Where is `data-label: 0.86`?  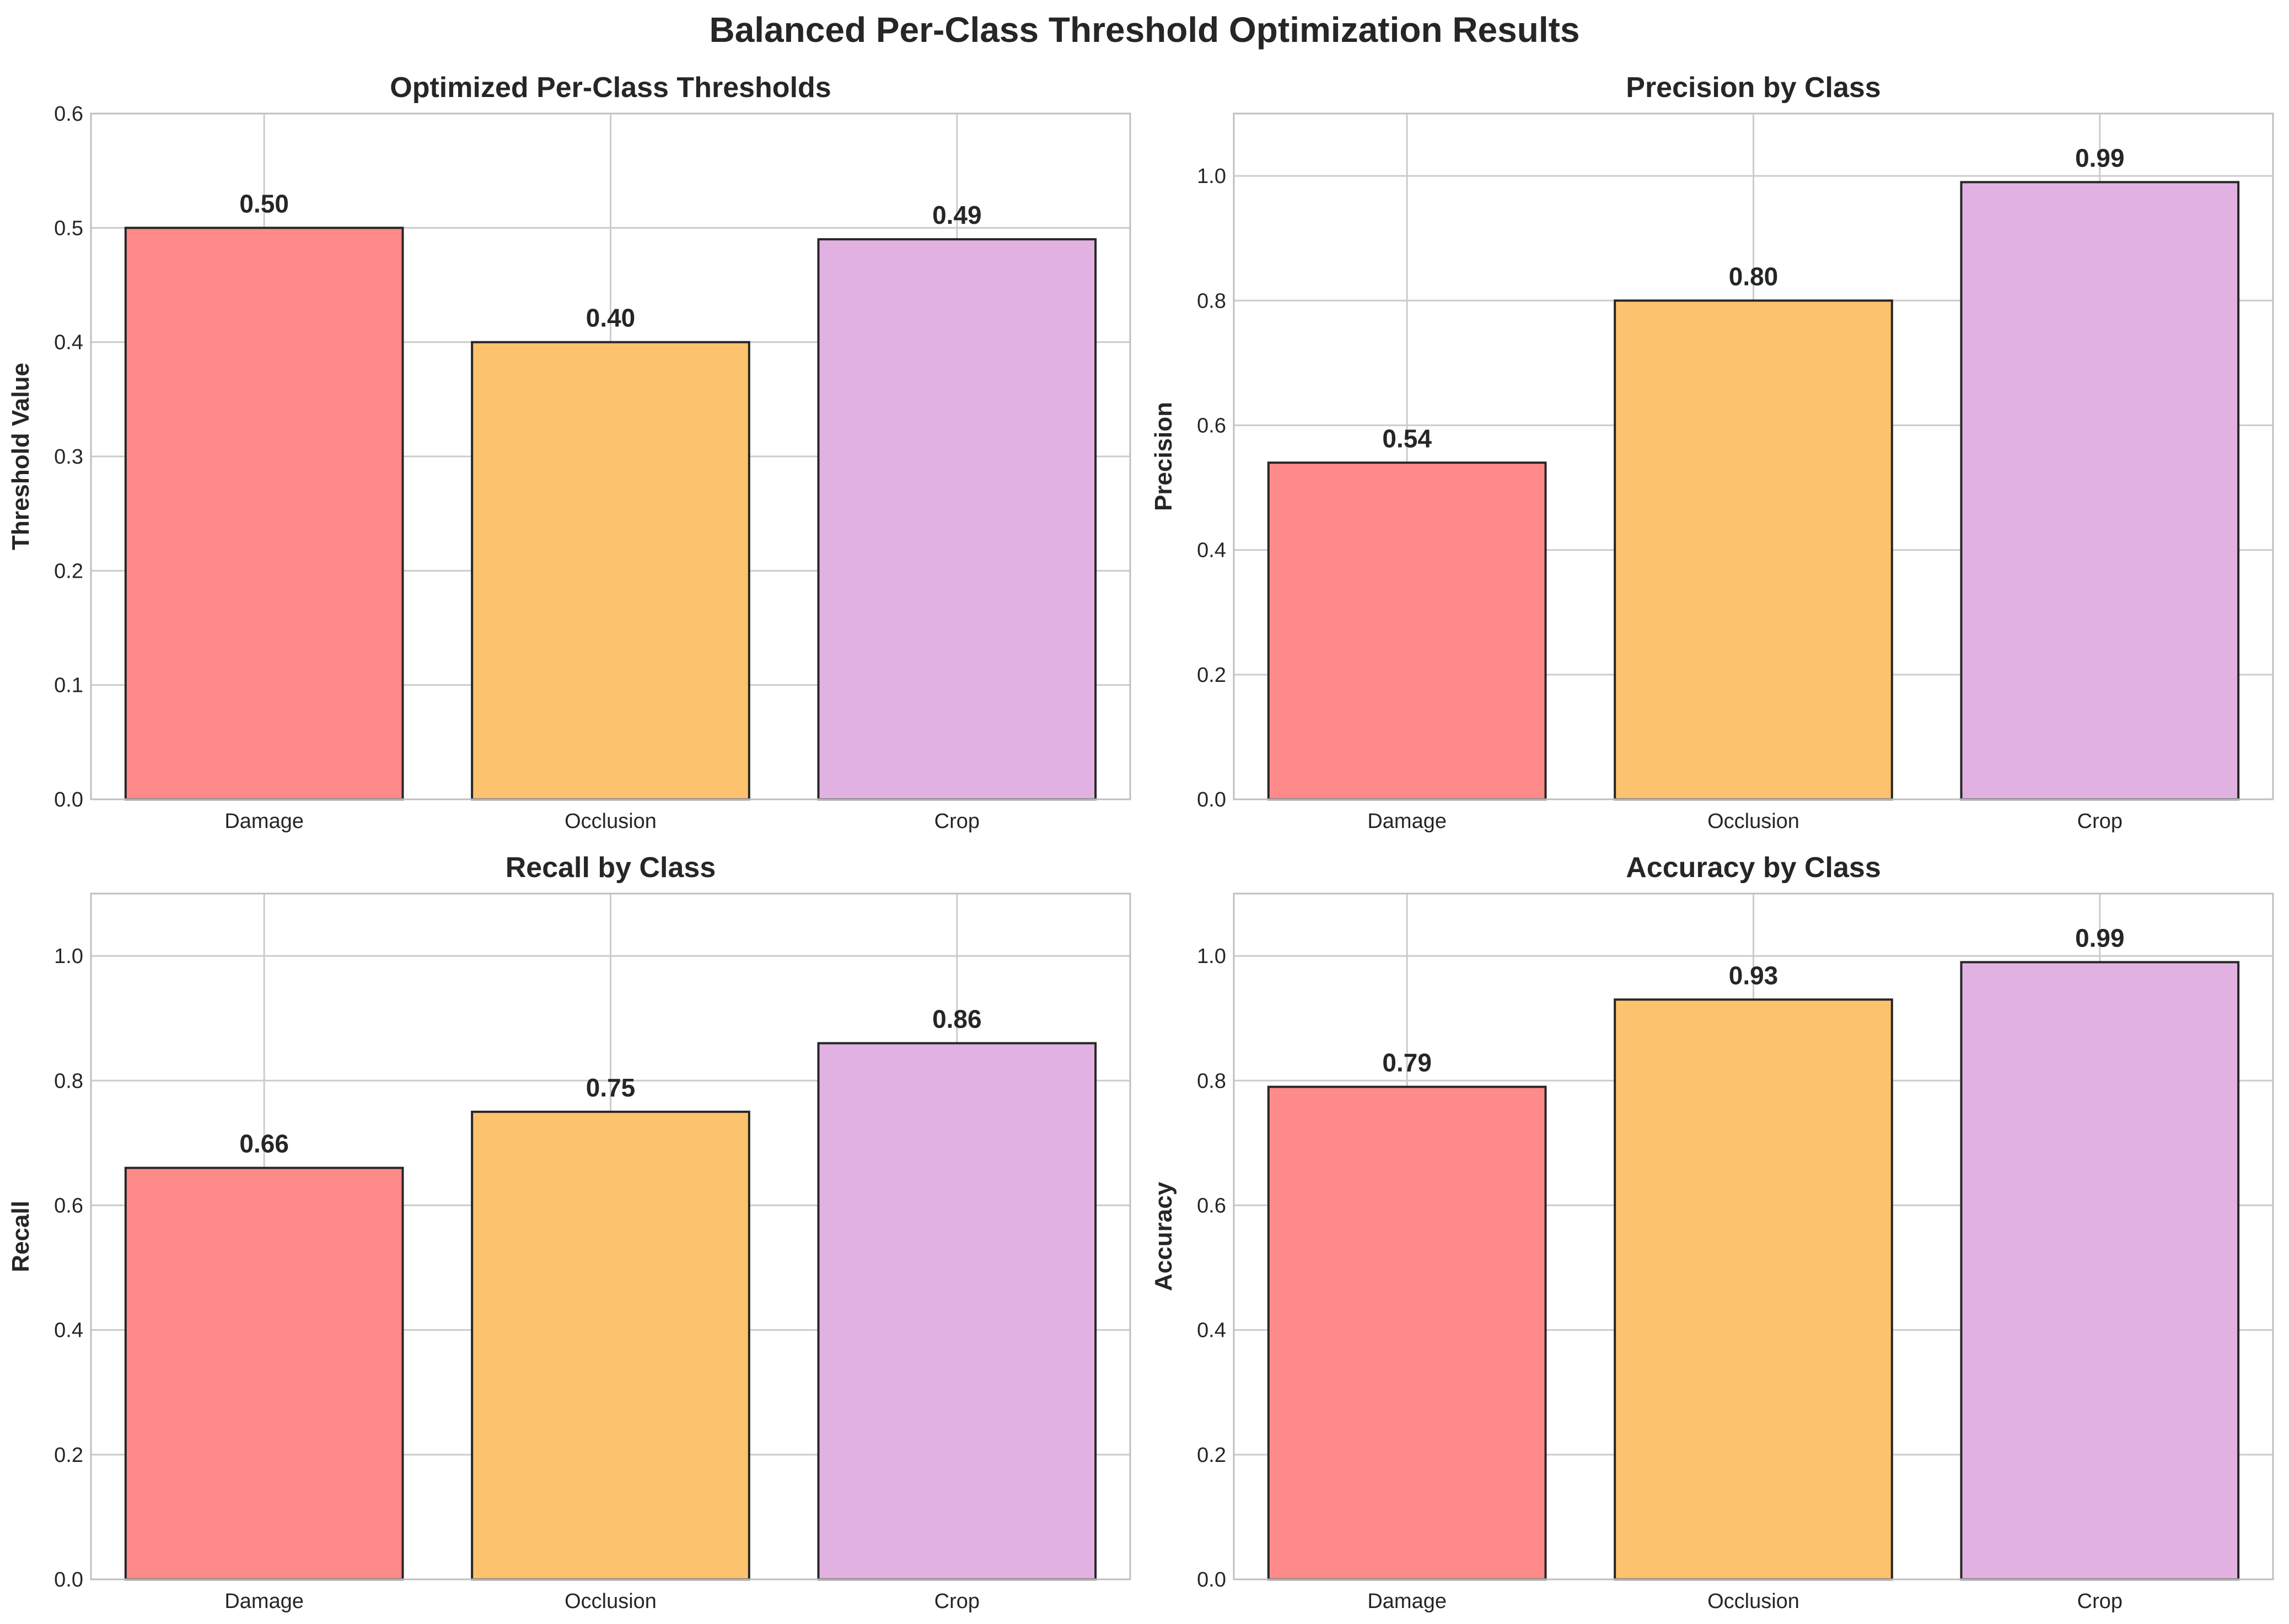 data-label: 0.86 is located at coordinates (957, 1019).